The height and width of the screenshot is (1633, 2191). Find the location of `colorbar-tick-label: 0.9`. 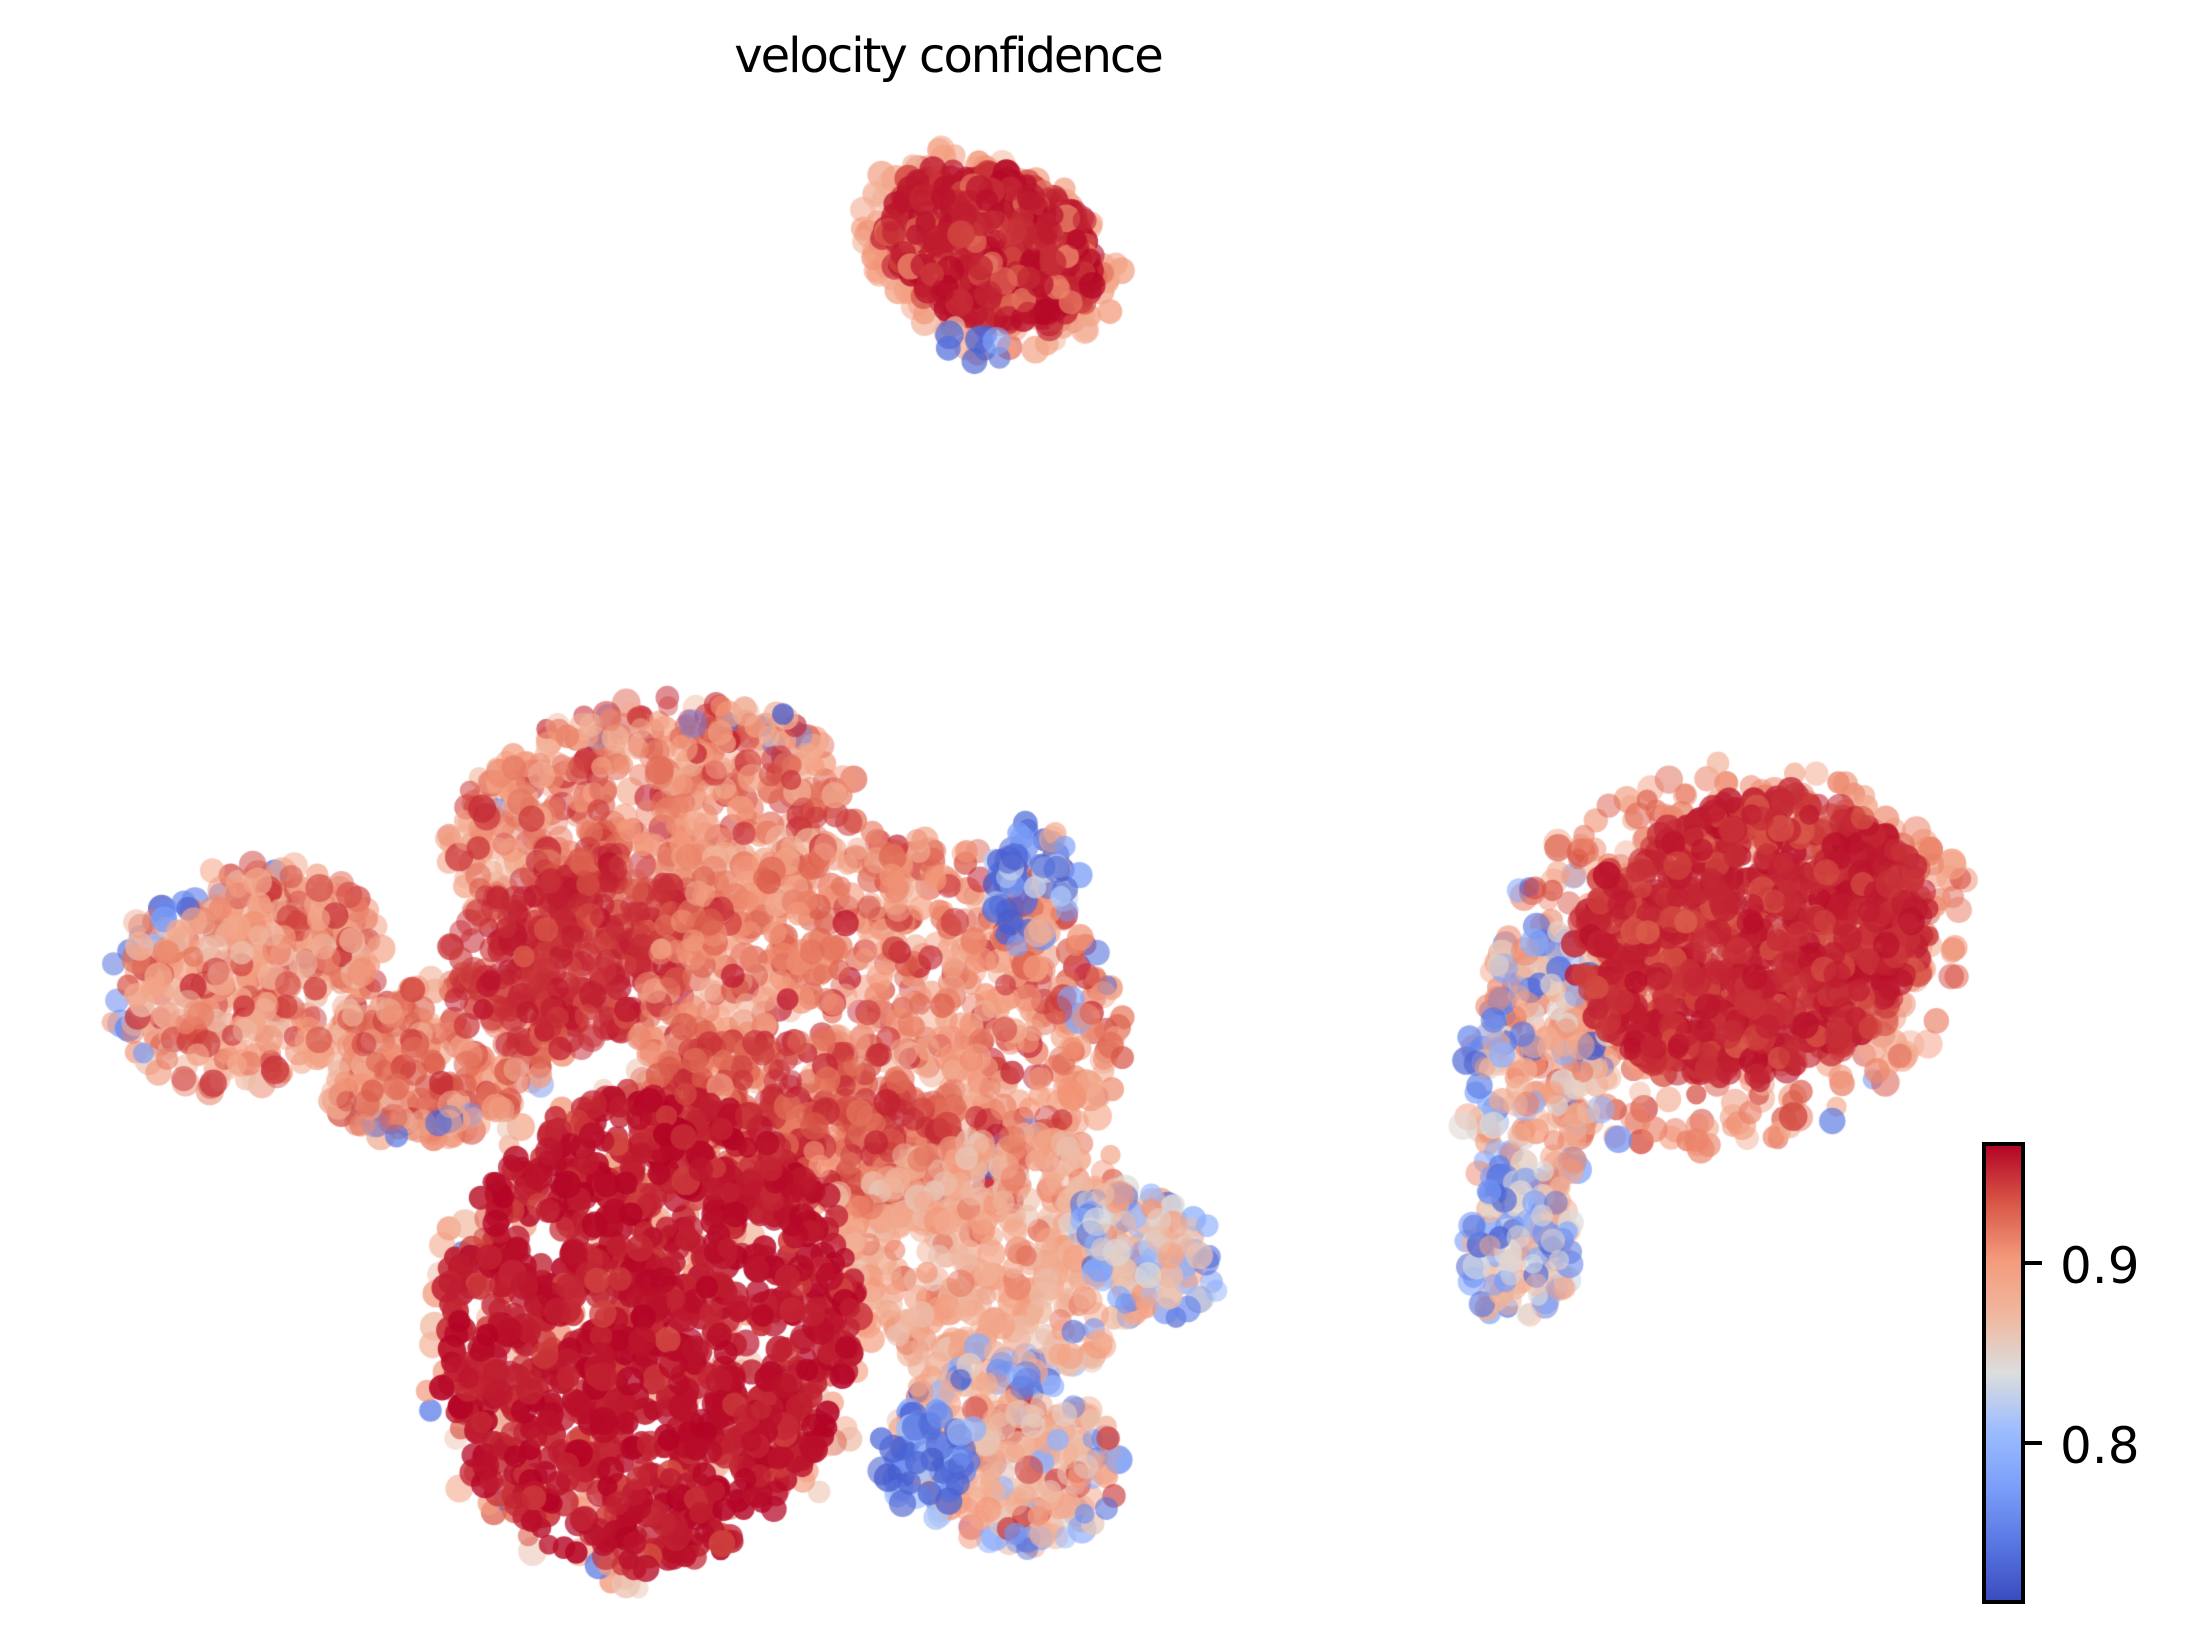

colorbar-tick-label: 0.9 is located at coordinates (2100, 1266).